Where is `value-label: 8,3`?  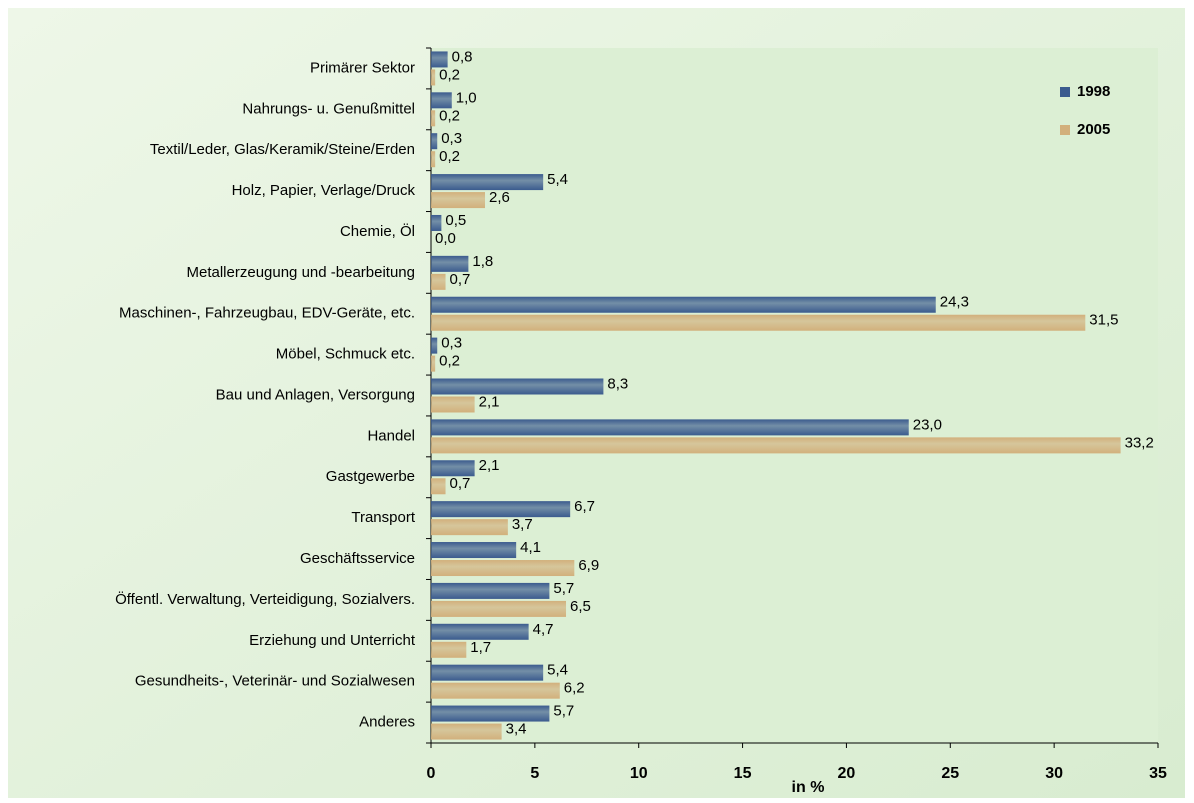
value-label: 8,3 is located at coordinates (617, 383).